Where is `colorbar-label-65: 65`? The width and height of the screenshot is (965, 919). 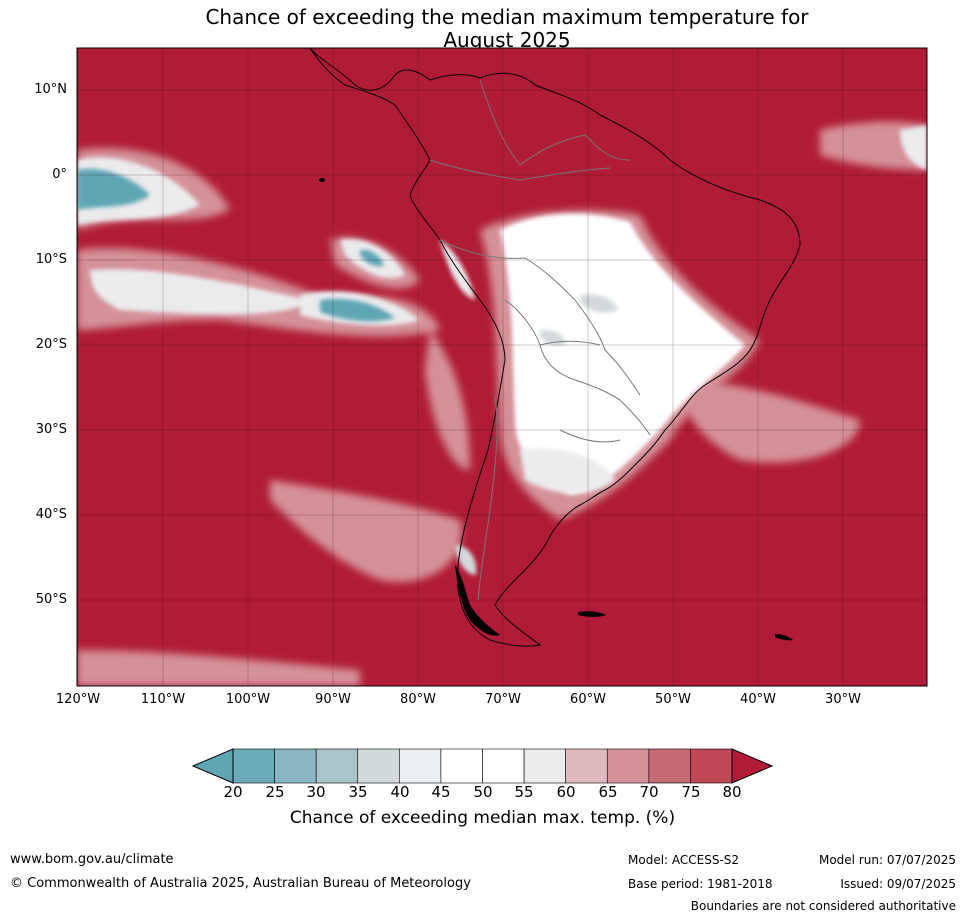
colorbar-label-65: 65 is located at coordinates (608, 792).